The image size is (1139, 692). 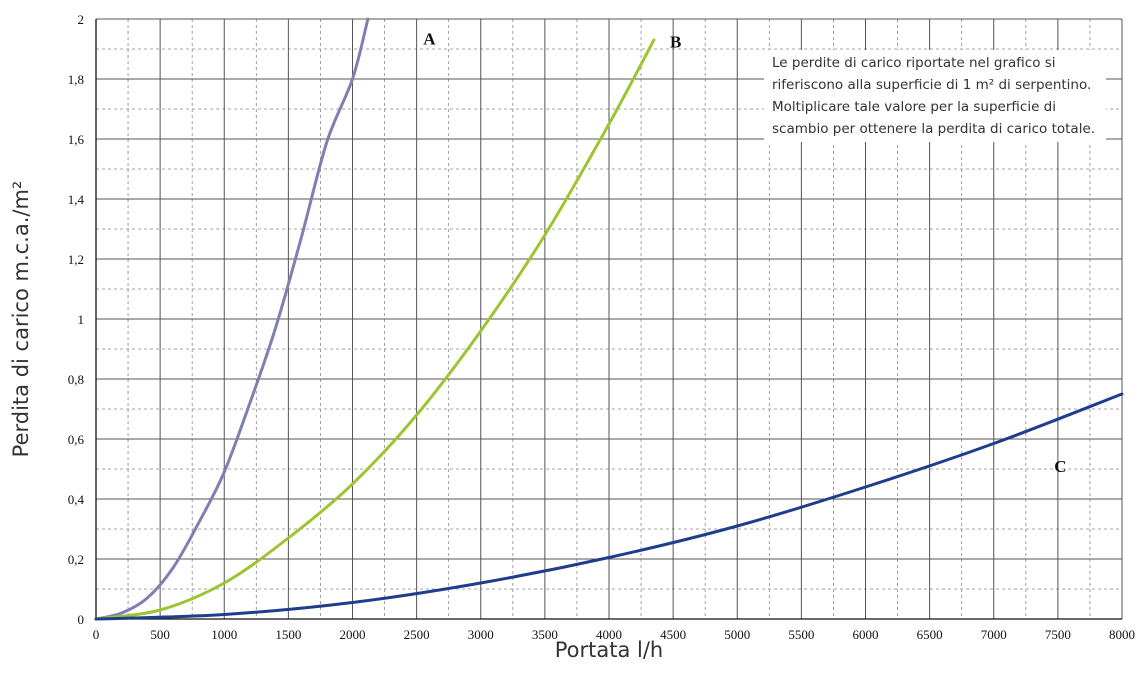 I want to click on y-tick-label: 0,6, so click(x=76, y=439).